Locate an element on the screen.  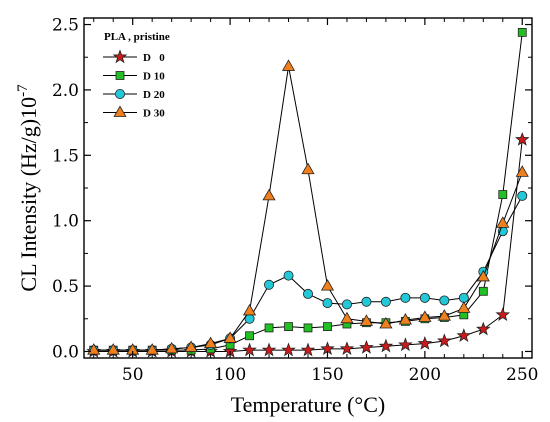
y-axis-title: CL Intensity (Hz/g)10-7 is located at coordinates (28, 188).